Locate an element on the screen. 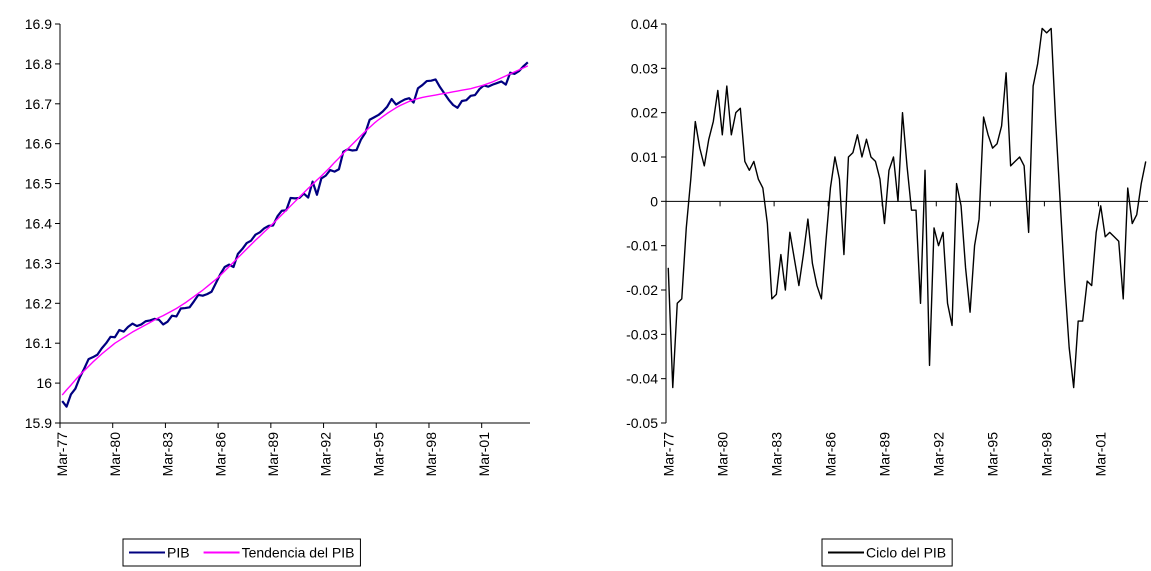  y-tick-label: 0.04 is located at coordinates (644, 24).